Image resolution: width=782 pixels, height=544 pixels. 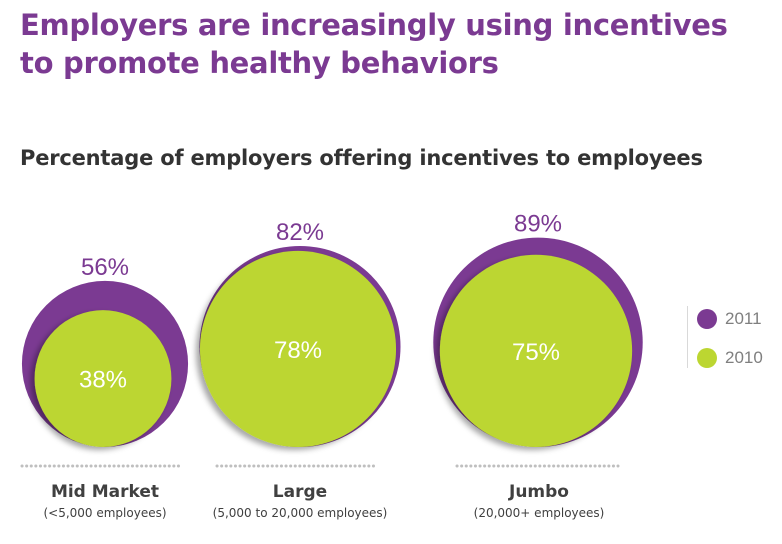 I want to click on category-mid-market: Mid Market (<5,000 employees), so click(x=107, y=501).